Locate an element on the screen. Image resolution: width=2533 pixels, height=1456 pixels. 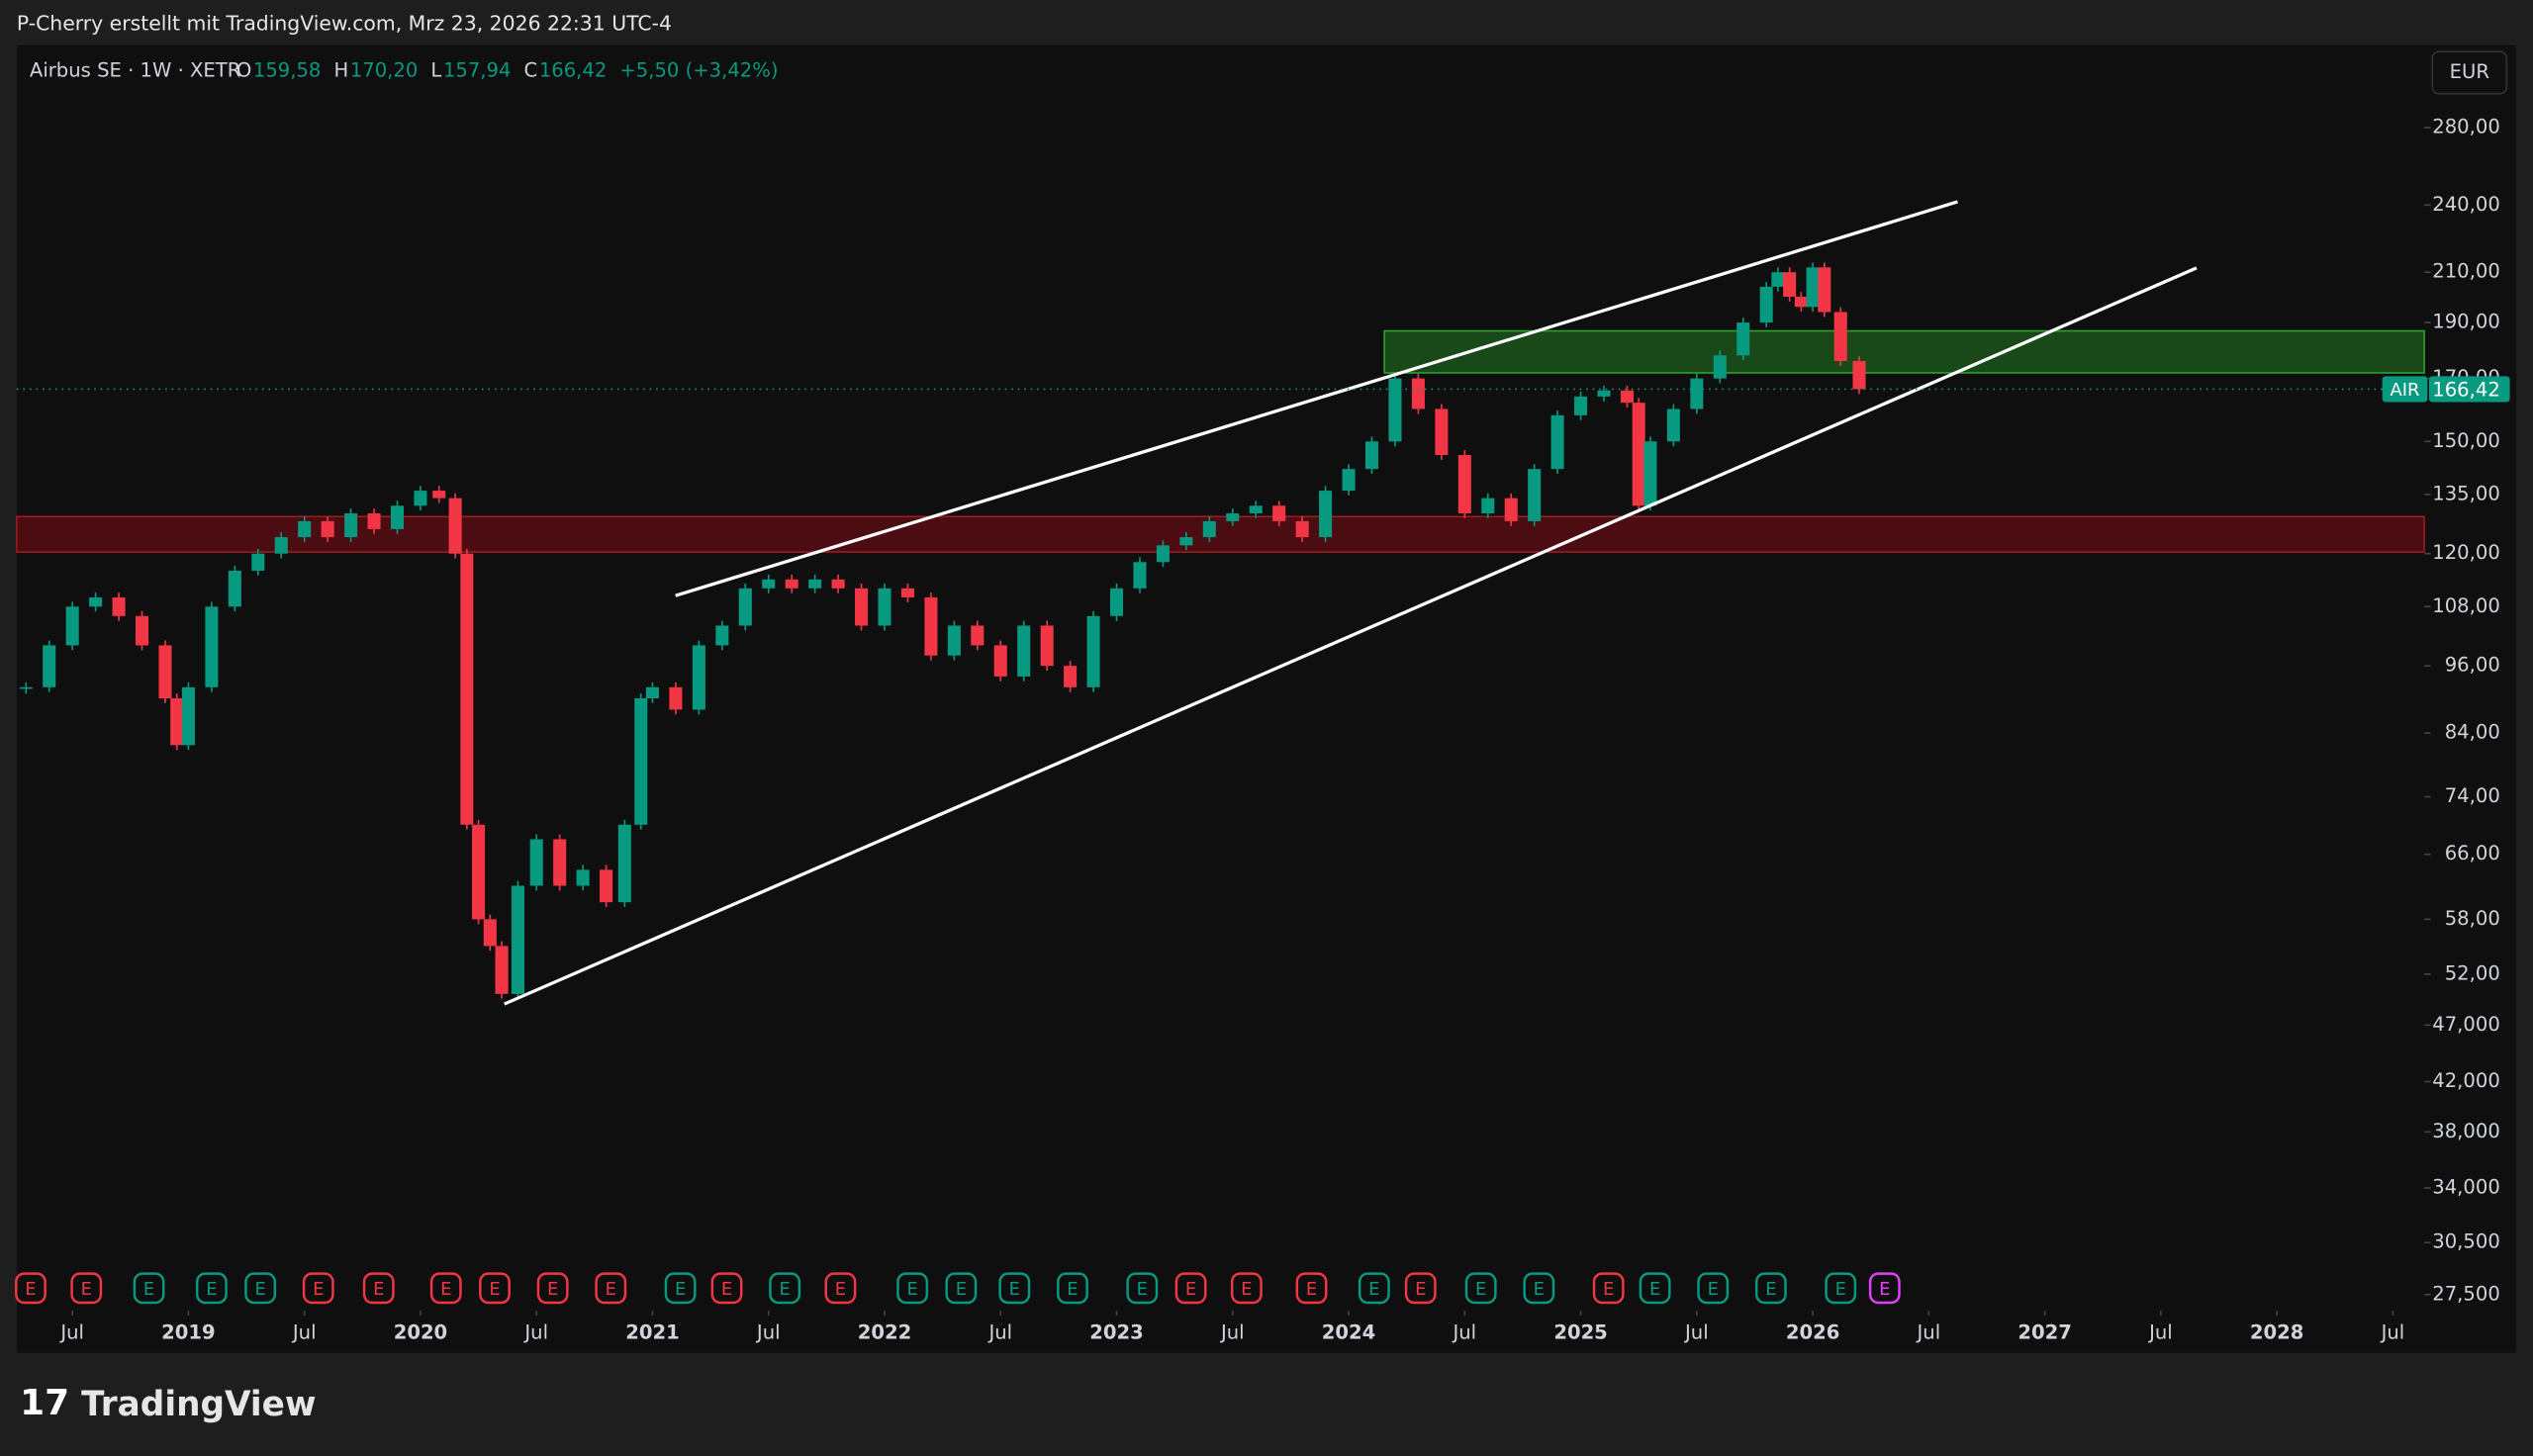
x-tick-label: 2027 is located at coordinates (2044, 1331).